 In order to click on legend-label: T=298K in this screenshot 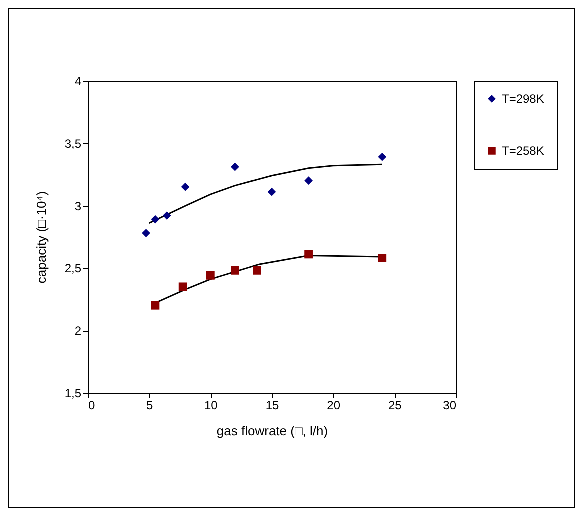, I will do `click(523, 99)`.